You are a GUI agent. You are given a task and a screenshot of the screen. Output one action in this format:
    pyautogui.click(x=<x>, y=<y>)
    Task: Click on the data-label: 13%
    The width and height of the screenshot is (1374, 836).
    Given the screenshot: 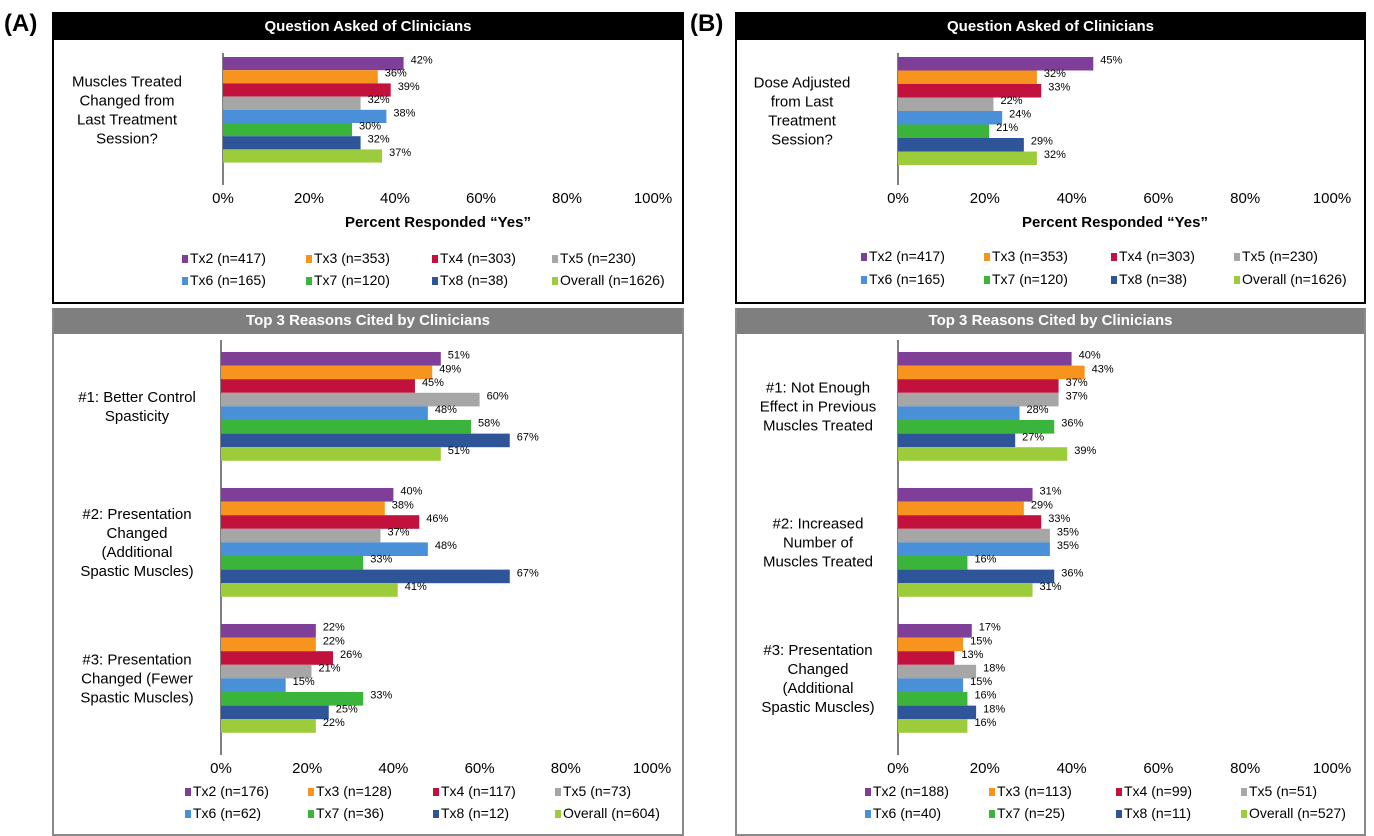 What is the action you would take?
    pyautogui.click(x=972, y=655)
    